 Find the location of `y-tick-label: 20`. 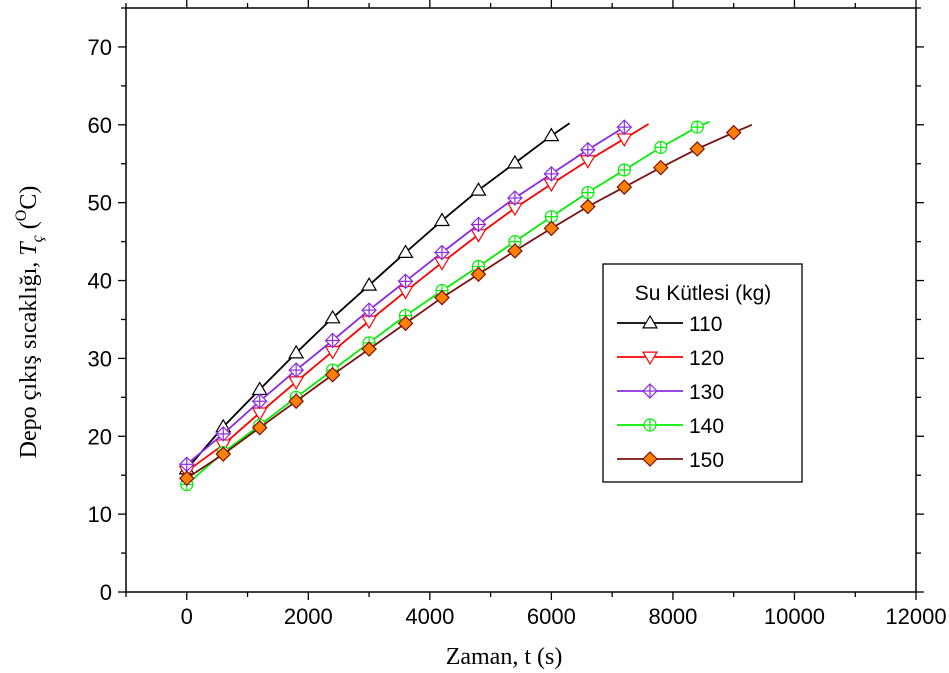

y-tick-label: 20 is located at coordinates (100, 436).